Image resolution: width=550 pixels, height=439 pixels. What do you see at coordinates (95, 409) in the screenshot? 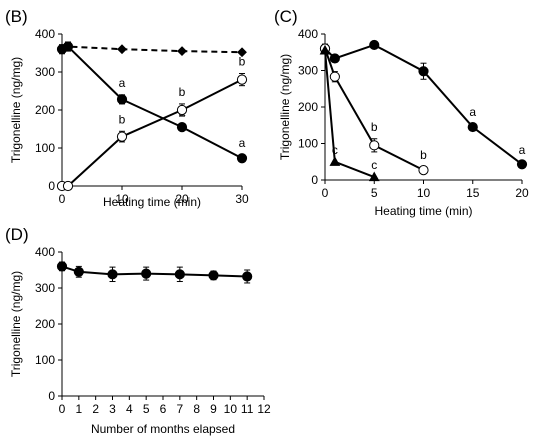
I see `x-tick-label: 2` at bounding box center [95, 409].